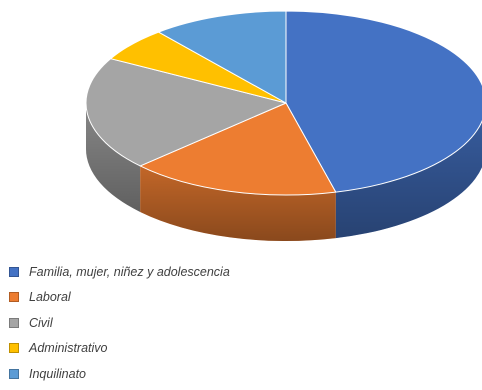  I want to click on legend-item-administrativo: Administrativo, so click(239, 349).